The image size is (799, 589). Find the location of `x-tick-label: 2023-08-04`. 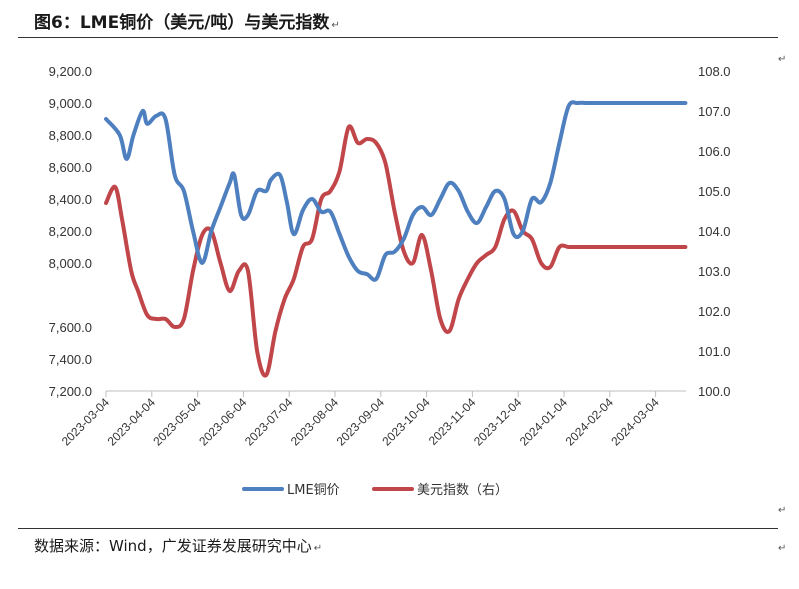

x-tick-label: 2023-08-04 is located at coordinates (315, 422).